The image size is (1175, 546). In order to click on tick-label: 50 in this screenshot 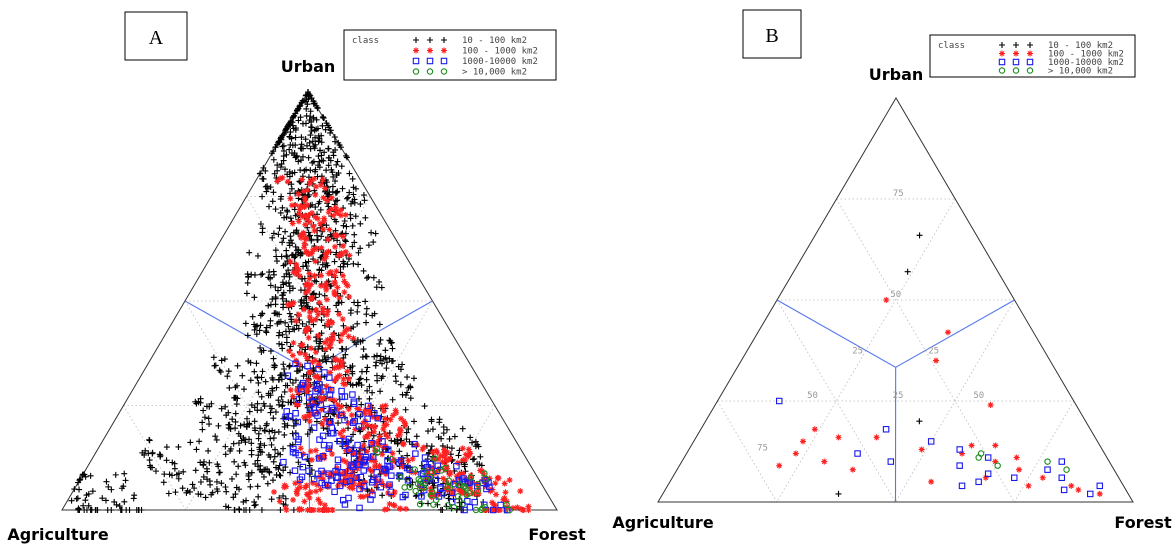, I will do `click(895, 295)`.